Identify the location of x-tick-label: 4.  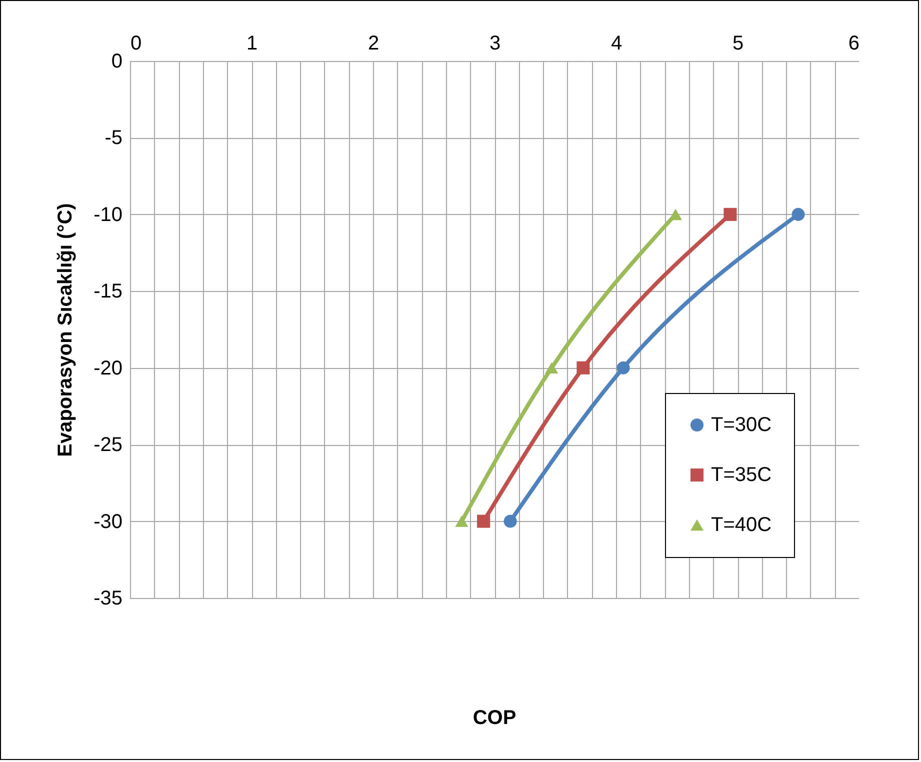
(616, 43).